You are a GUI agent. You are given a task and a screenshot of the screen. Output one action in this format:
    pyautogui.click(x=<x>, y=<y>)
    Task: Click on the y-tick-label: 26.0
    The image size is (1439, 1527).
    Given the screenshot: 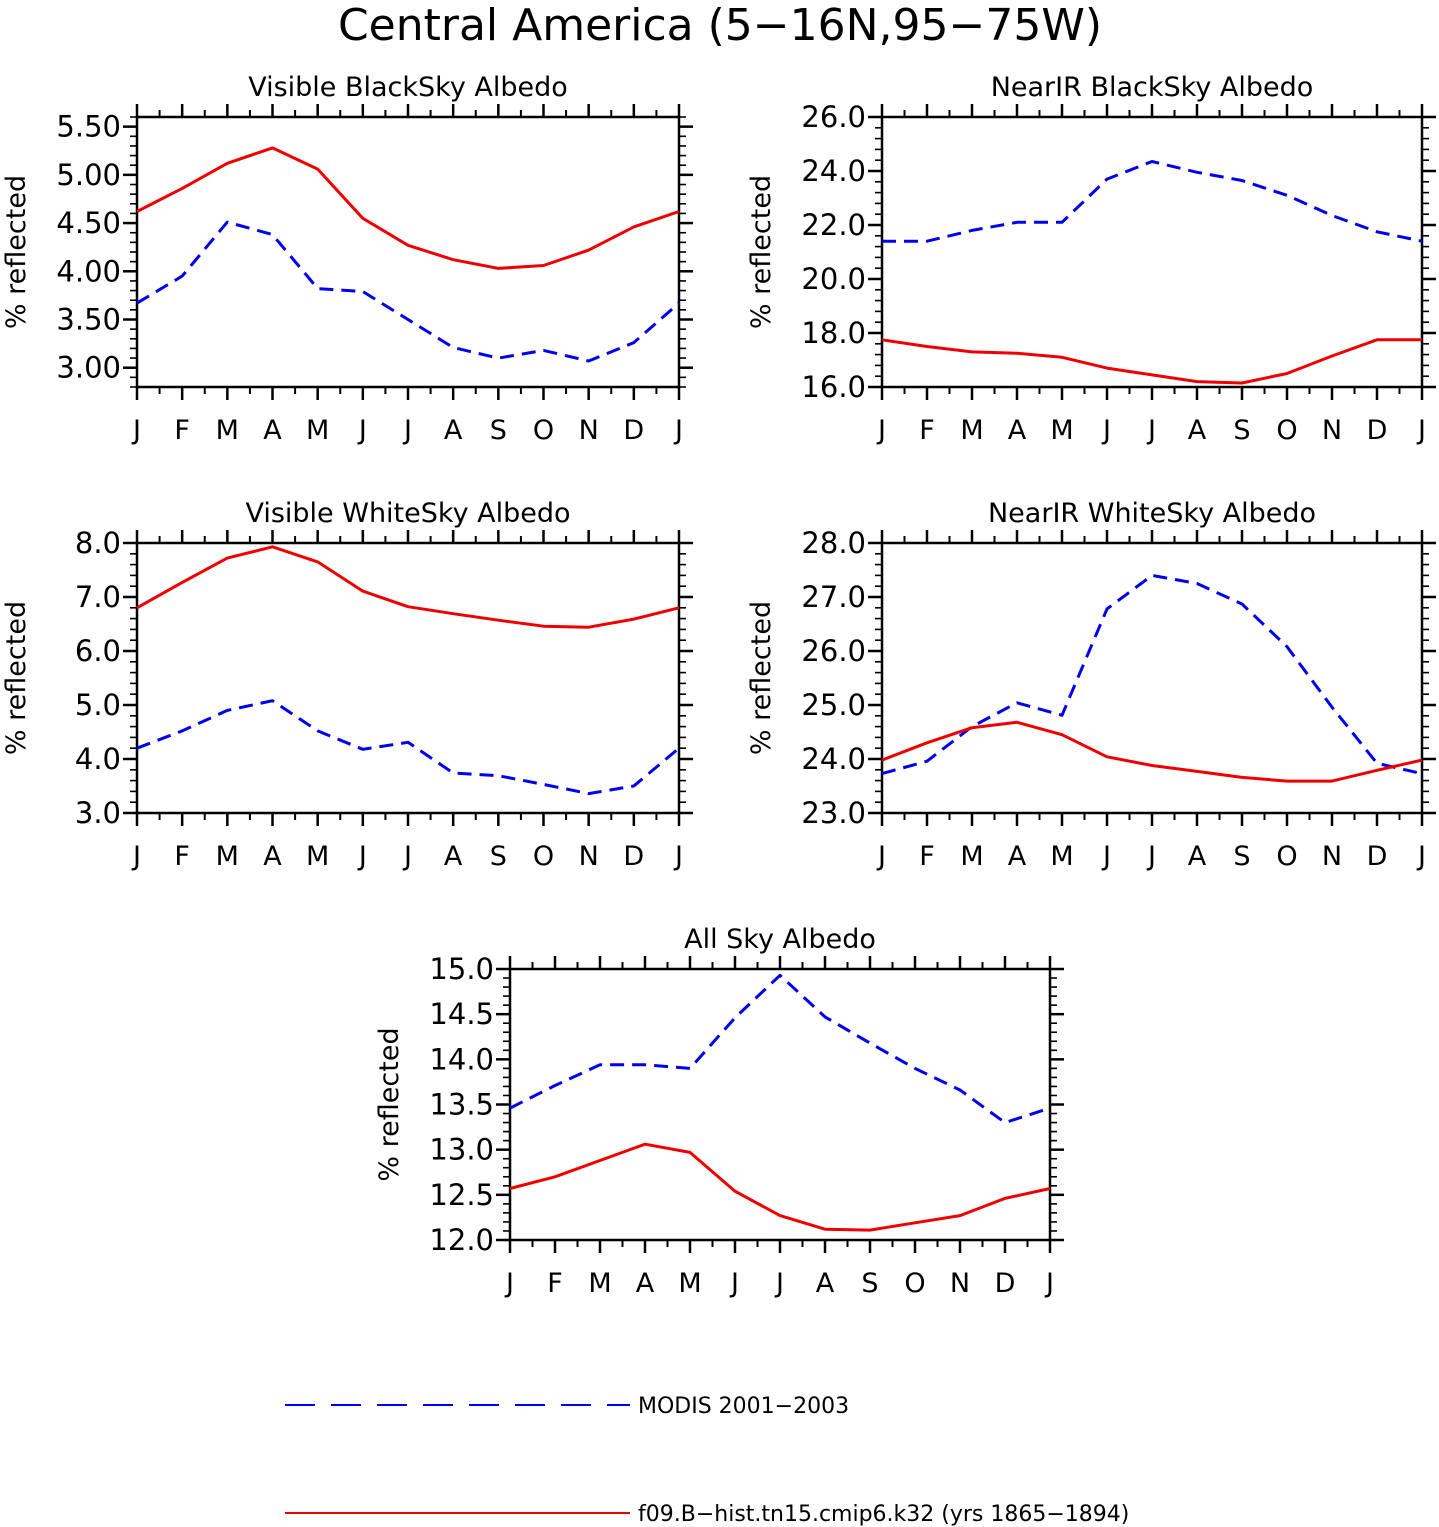 What is the action you would take?
    pyautogui.click(x=833, y=651)
    